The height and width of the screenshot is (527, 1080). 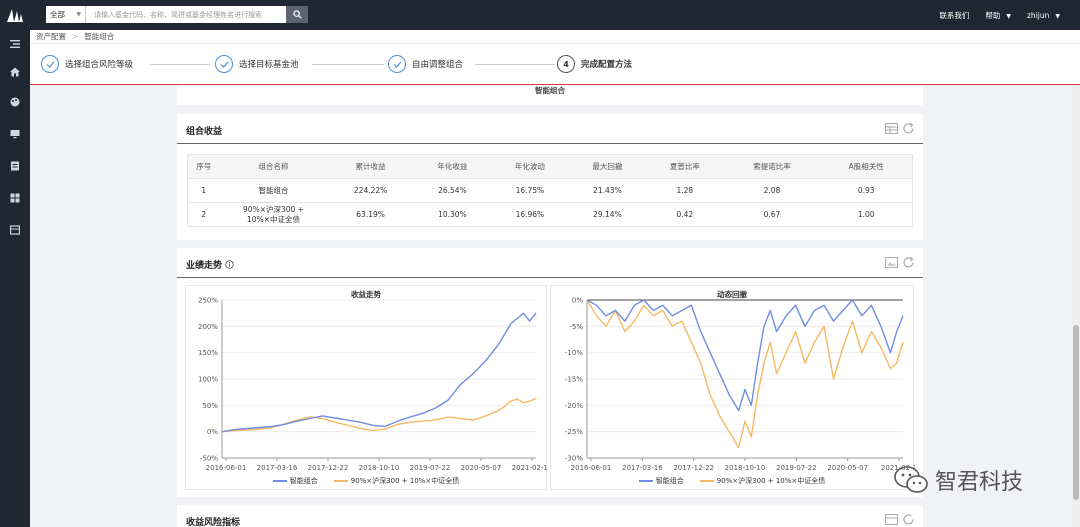 I want to click on table-cell: 0.42, so click(x=685, y=214).